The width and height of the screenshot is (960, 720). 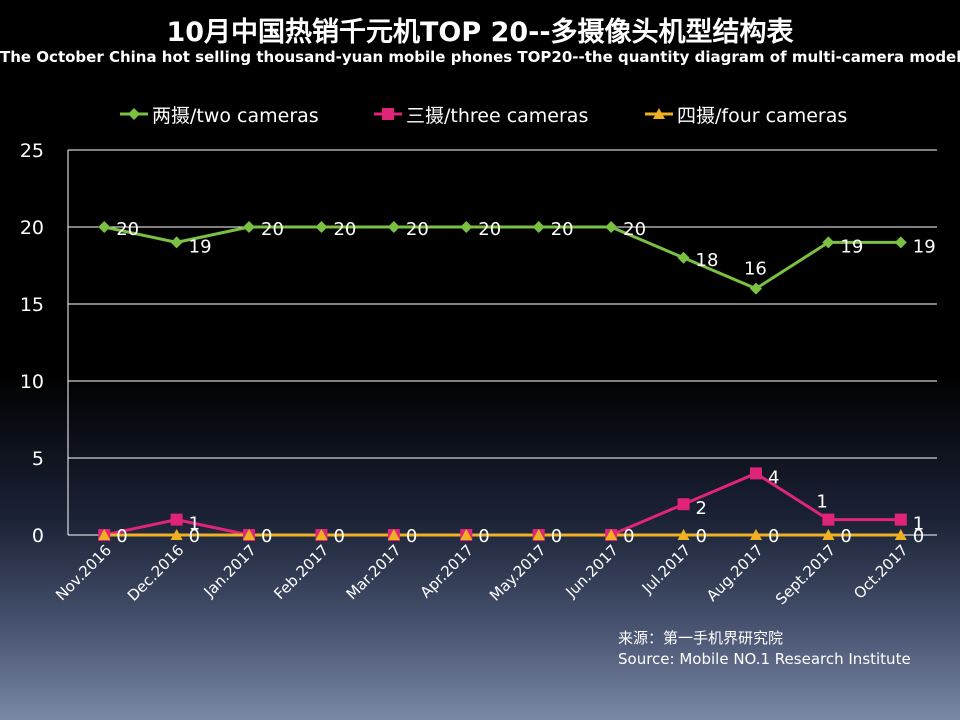 I want to click on legend-label-three-cameras: 三摄/three cameras, so click(x=497, y=115).